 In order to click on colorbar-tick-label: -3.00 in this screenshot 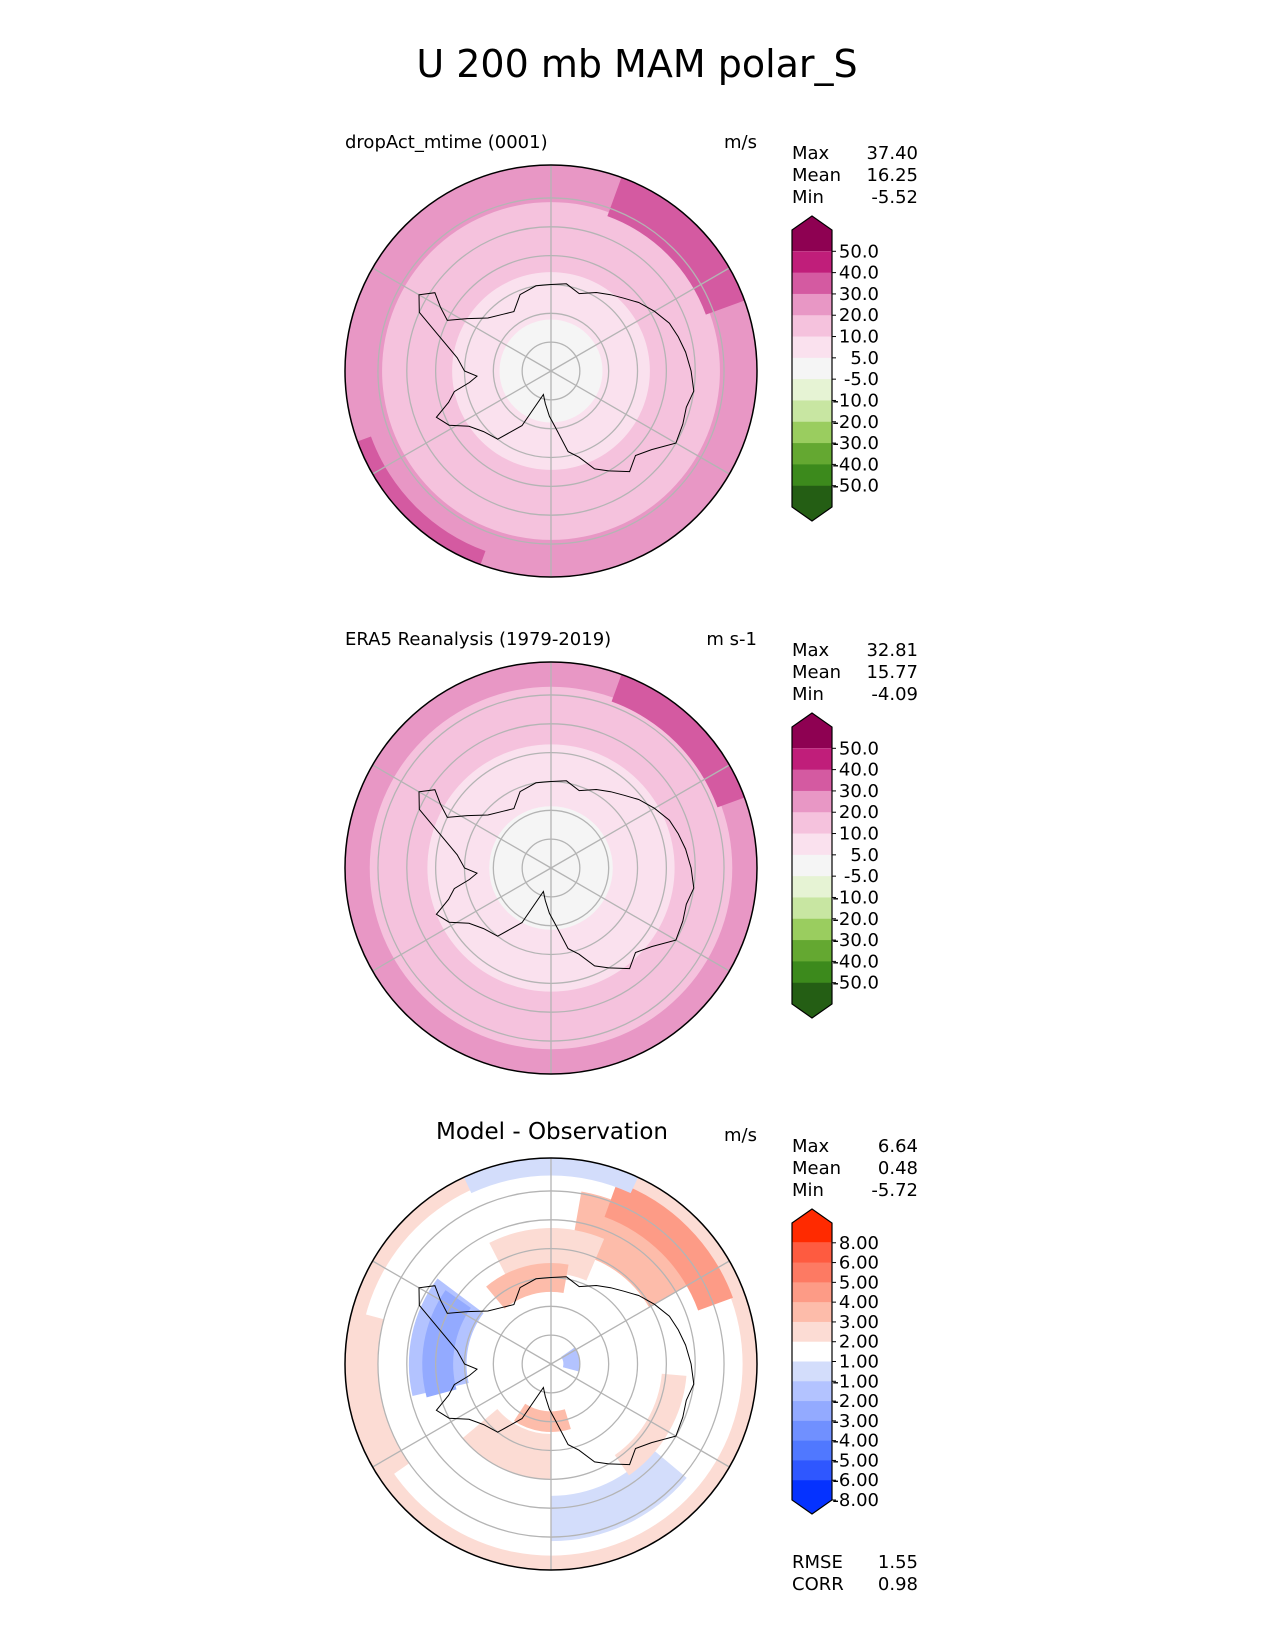, I will do `click(855, 1421)`.